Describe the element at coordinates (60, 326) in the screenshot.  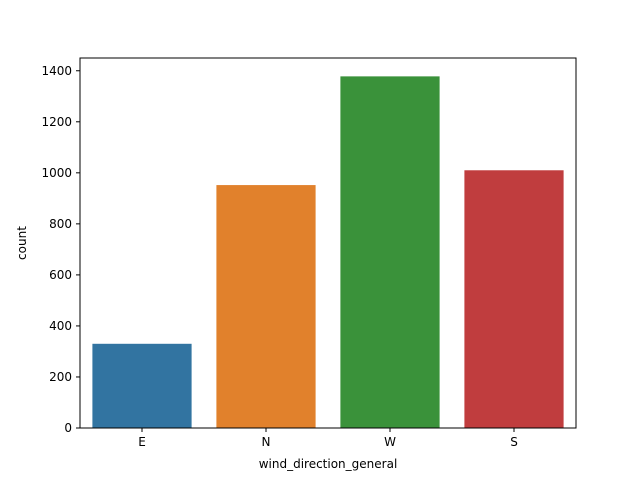
I see `y-tick-label: 400` at that location.